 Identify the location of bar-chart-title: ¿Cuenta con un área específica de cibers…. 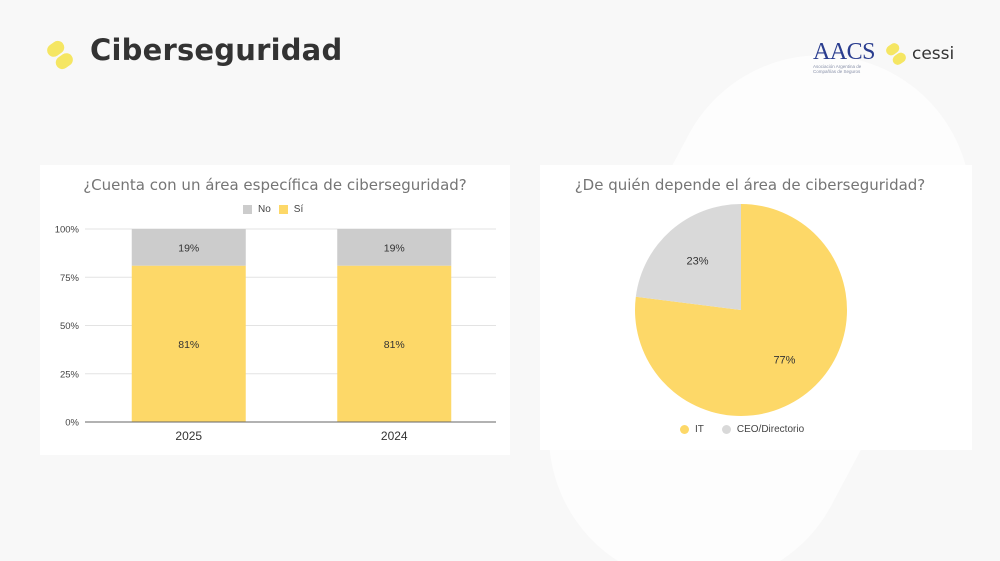
(275, 185).